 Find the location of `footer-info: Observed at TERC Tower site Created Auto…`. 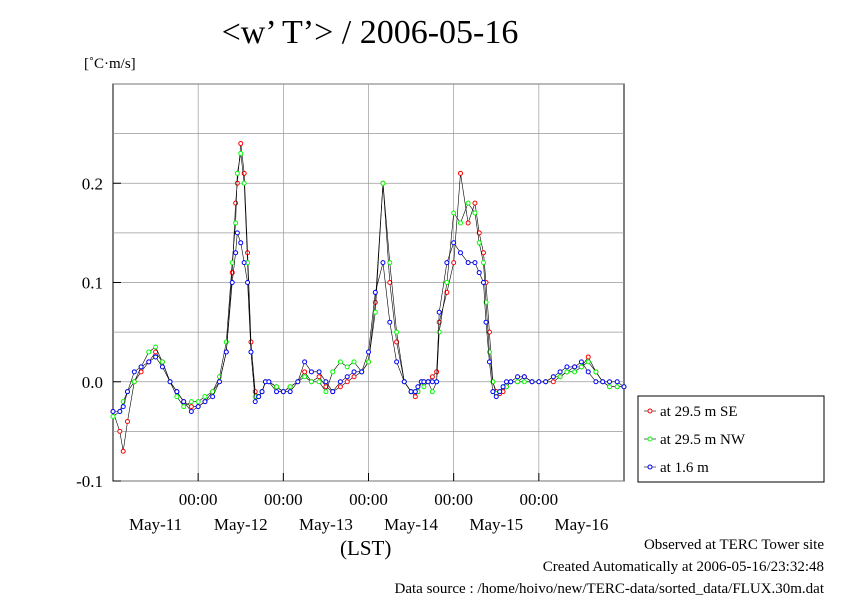

footer-info: Observed at TERC Tower site Created Auto… is located at coordinates (610, 567).